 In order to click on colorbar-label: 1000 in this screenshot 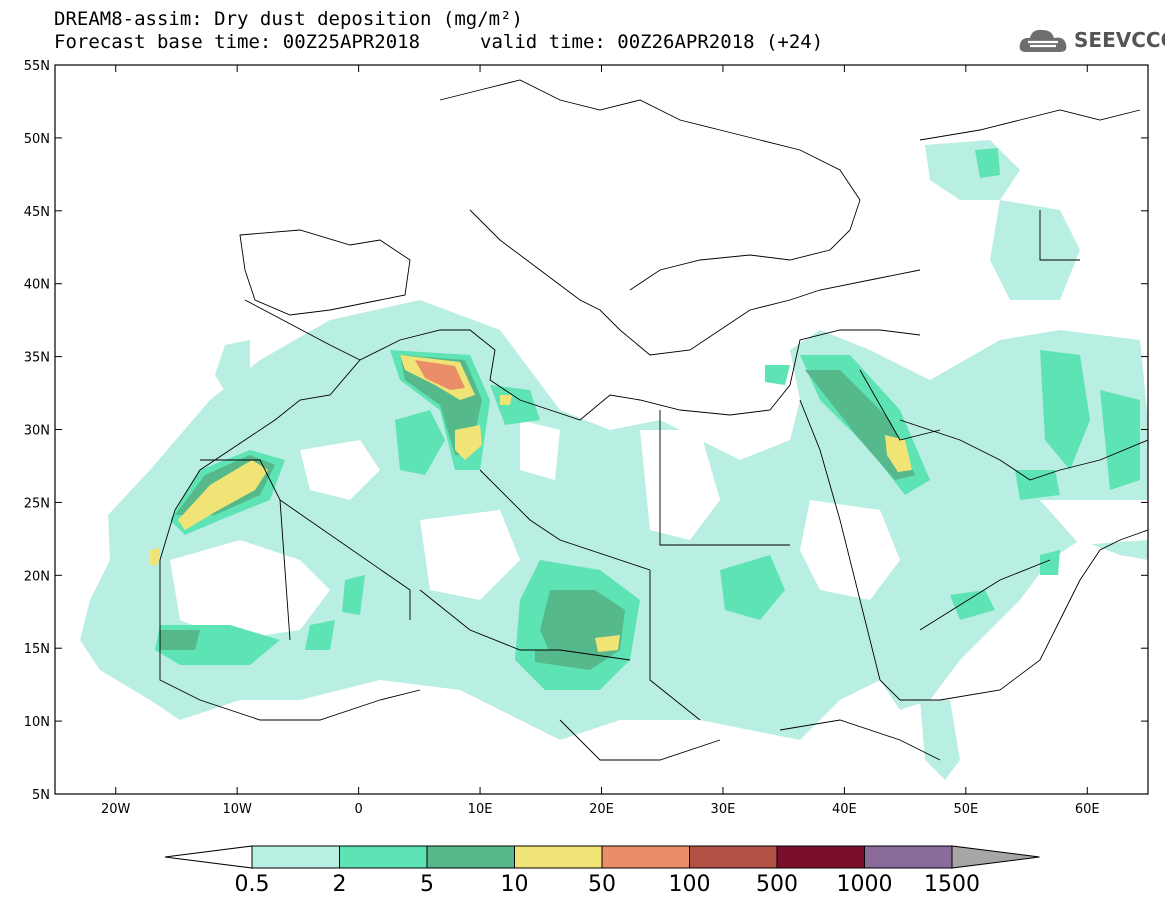, I will do `click(865, 884)`.